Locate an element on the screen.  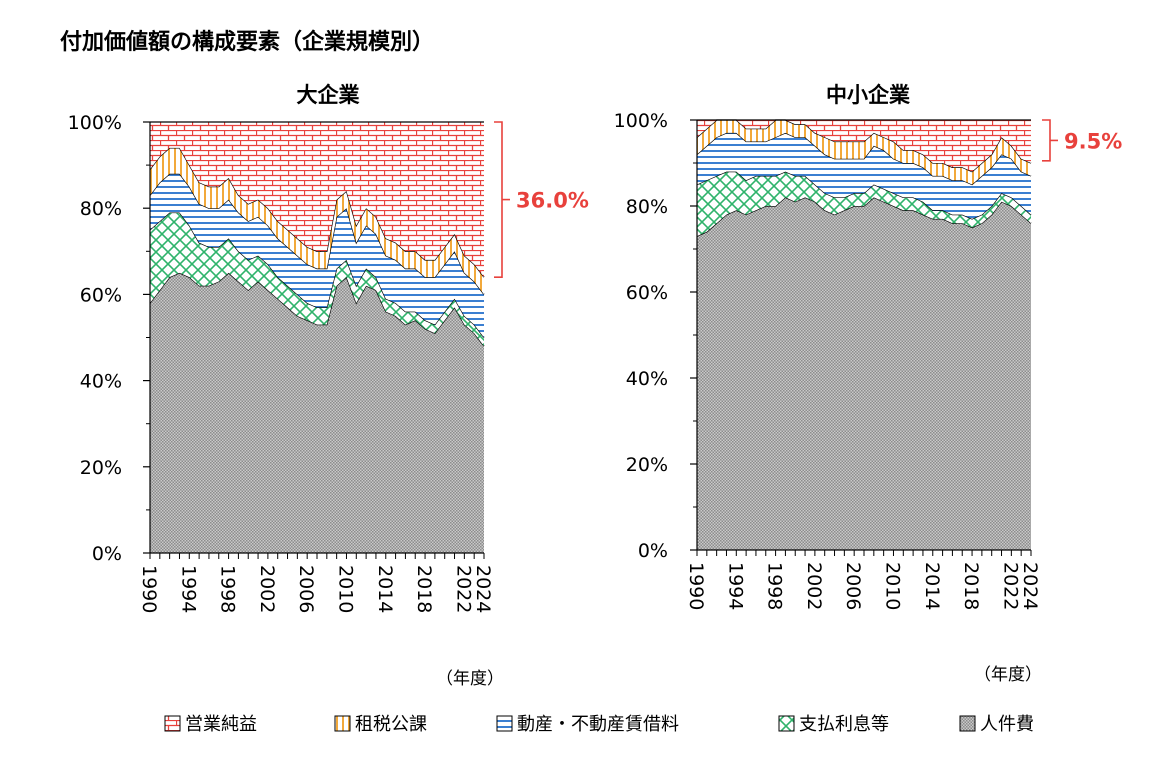
legend-swatch-jinken is located at coordinates (967, 723).